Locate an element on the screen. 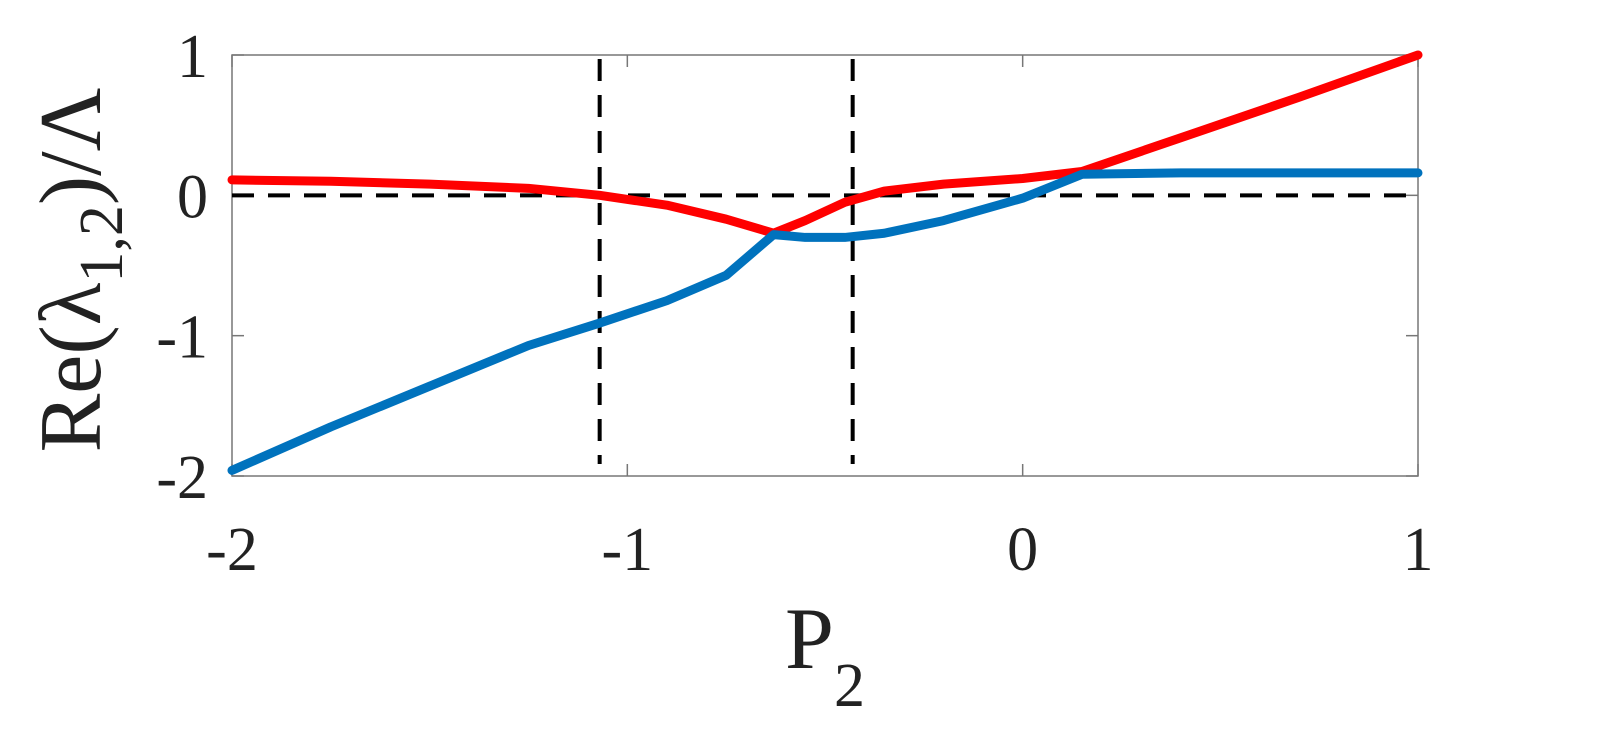 The width and height of the screenshot is (1600, 743). x-tick-label: -1 is located at coordinates (628, 550).